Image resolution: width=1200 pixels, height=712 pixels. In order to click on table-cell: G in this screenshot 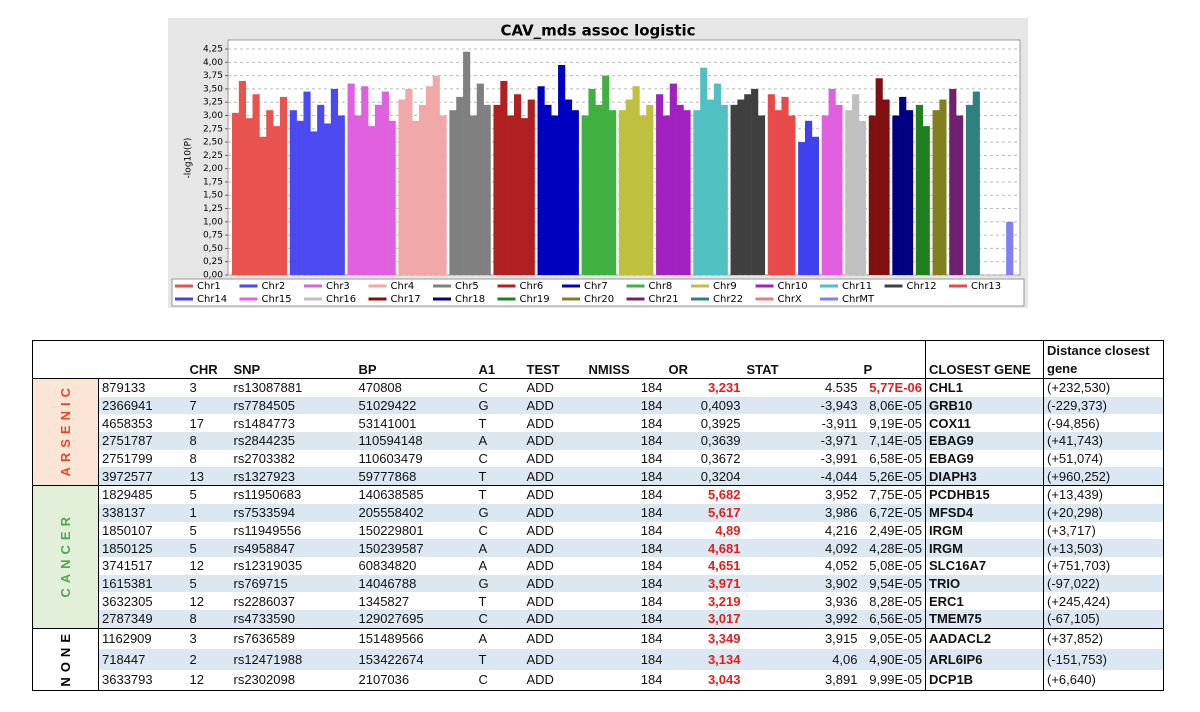, I will do `click(499, 405)`.